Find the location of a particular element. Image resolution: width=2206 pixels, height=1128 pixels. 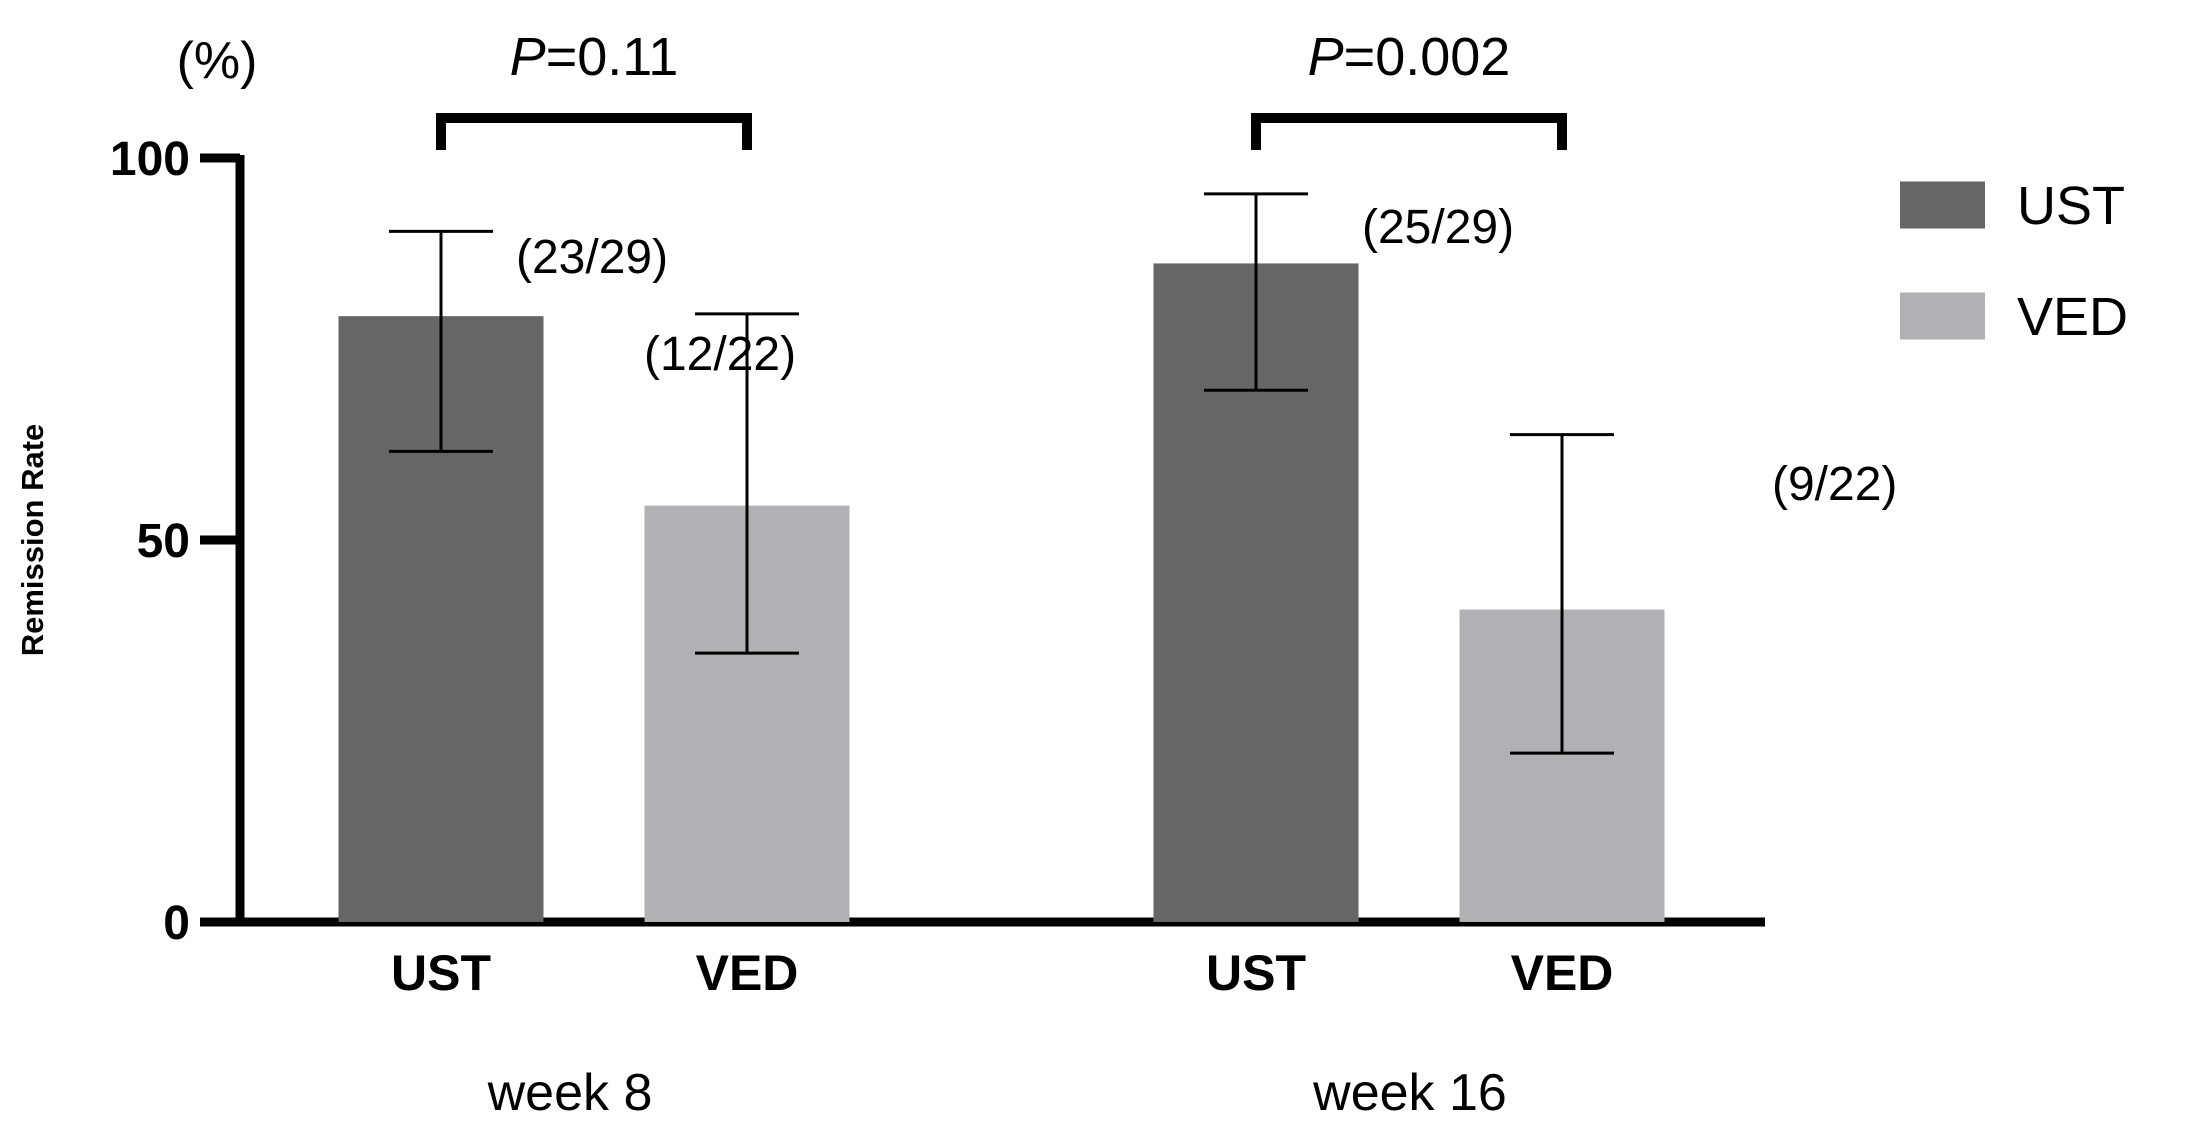

y-tick-label-100: 100 is located at coordinates (150, 159).